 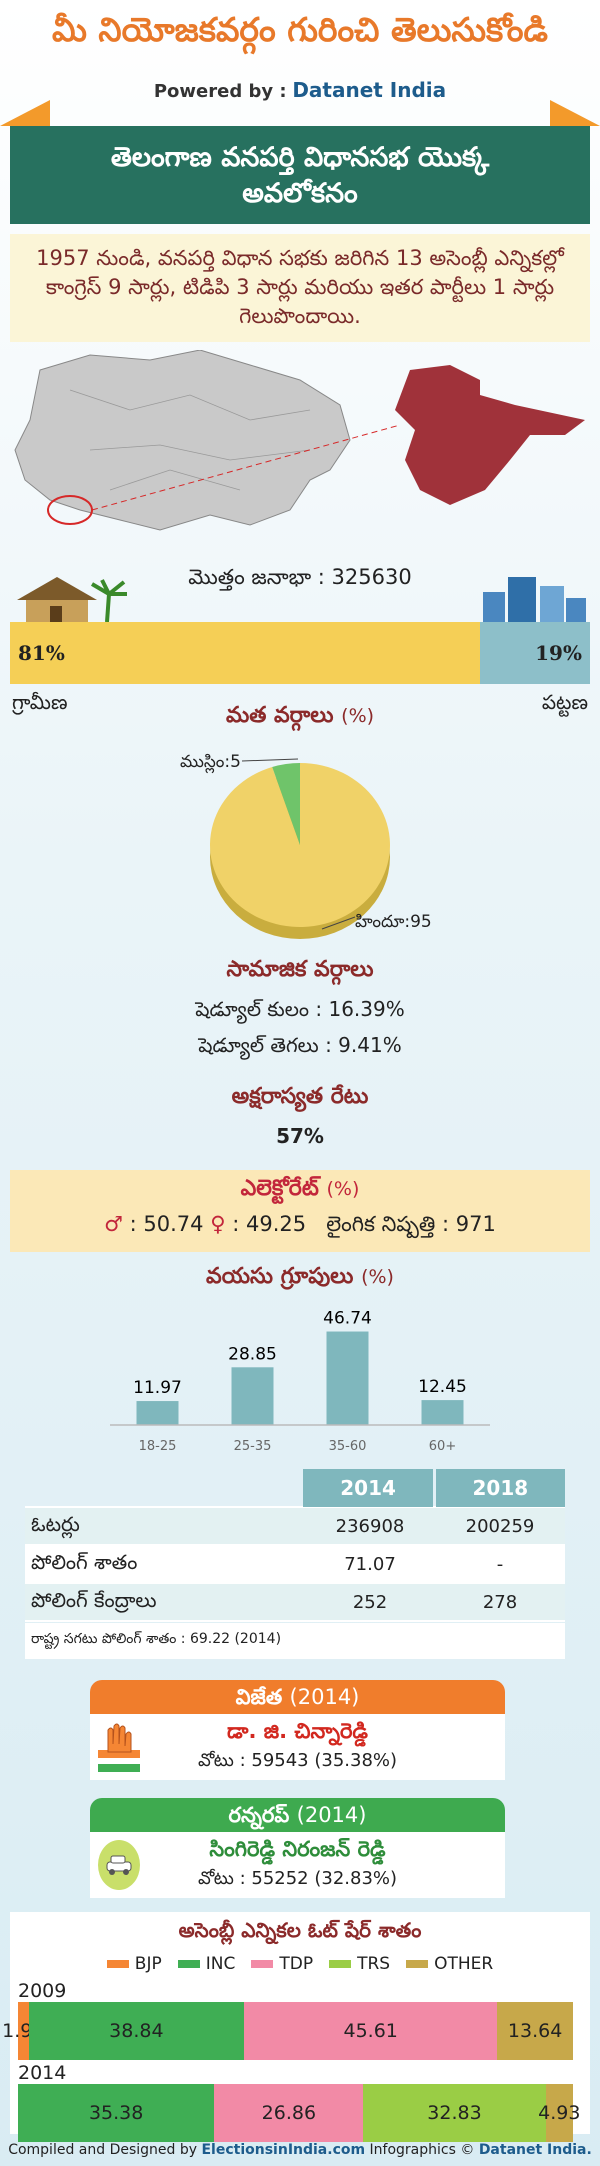 I want to click on corner-decoration-left, so click(x=25, y=113).